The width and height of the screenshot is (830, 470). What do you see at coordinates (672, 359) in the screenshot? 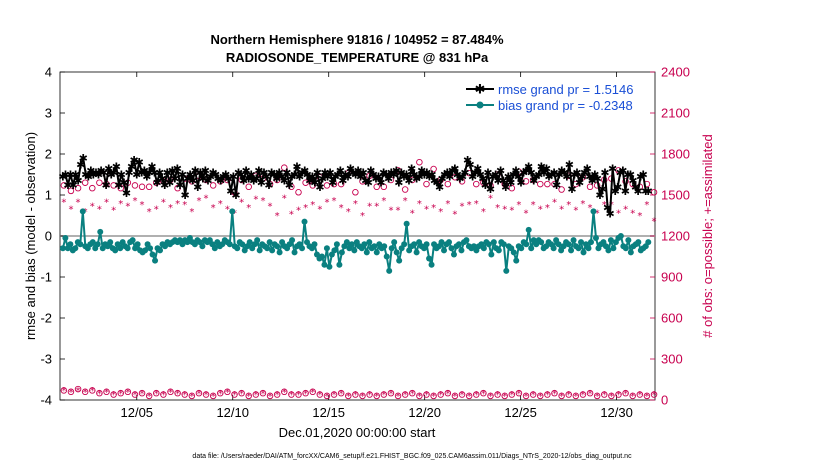
I see `y-right-tick-label: 300` at bounding box center [672, 359].